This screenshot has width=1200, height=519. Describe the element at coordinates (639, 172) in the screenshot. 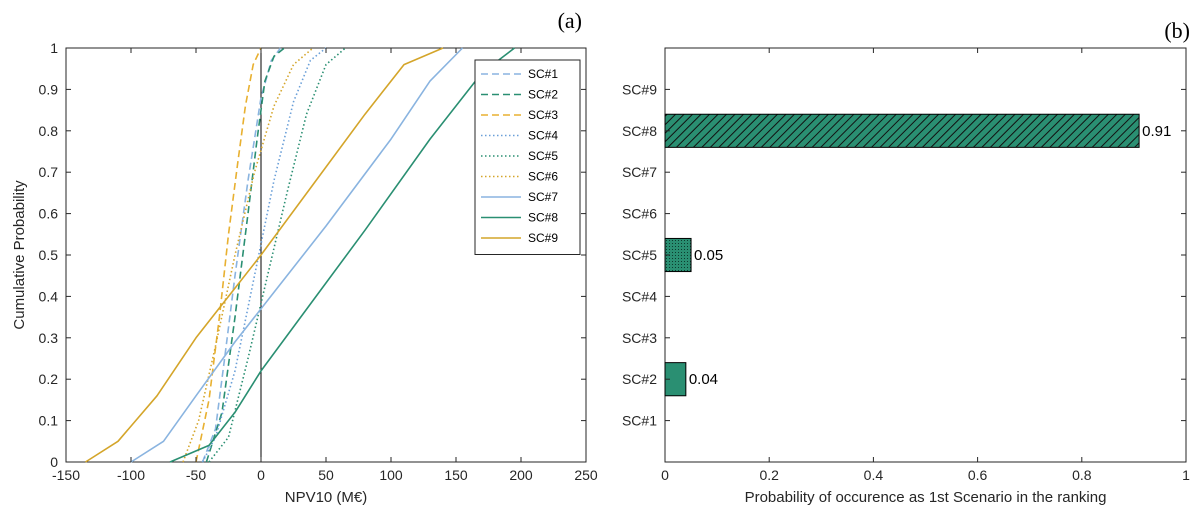

I see `category-label: SC#7` at that location.